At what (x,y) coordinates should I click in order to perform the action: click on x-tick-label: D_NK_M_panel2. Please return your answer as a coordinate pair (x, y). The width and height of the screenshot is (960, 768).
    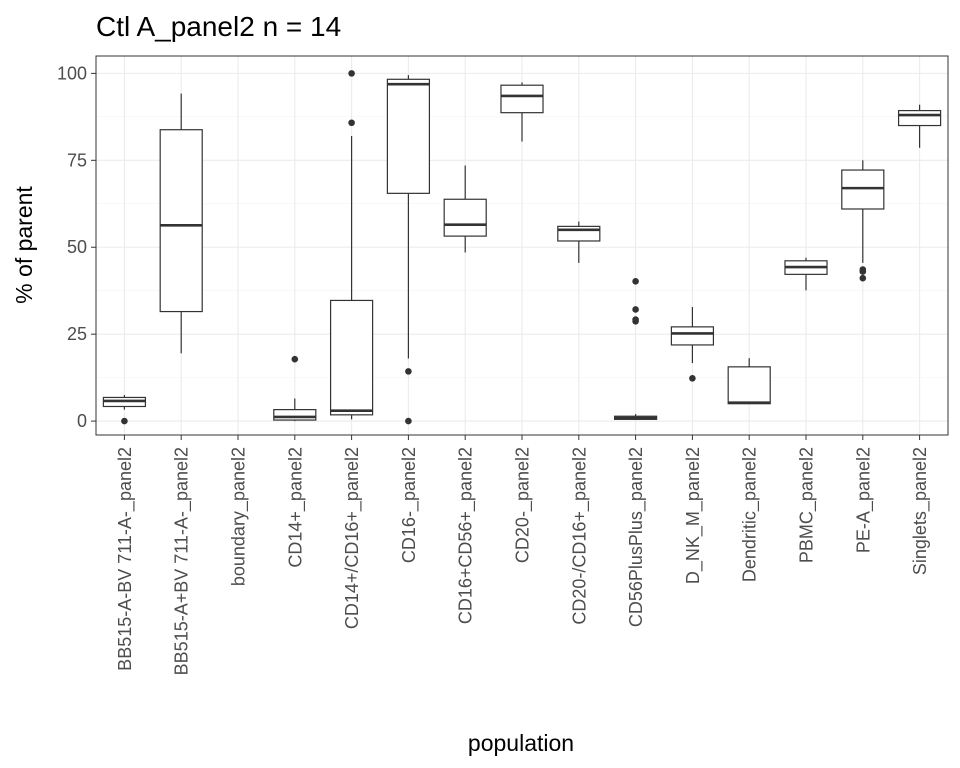
    Looking at the image, I should click on (693, 515).